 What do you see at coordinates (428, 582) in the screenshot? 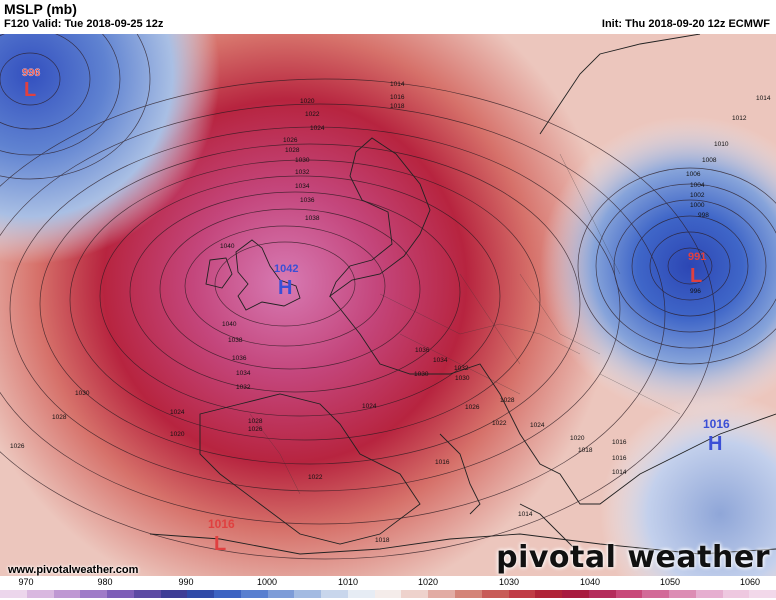
I see `colorbar-label: 1020` at bounding box center [428, 582].